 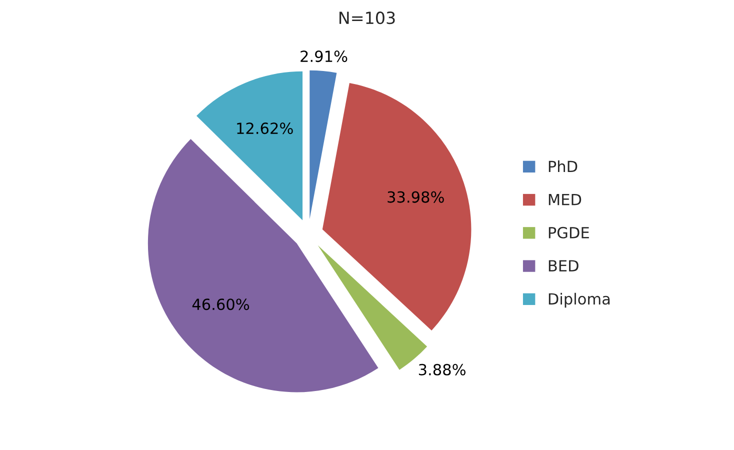 I want to click on legend-label: PhD, so click(x=563, y=166).